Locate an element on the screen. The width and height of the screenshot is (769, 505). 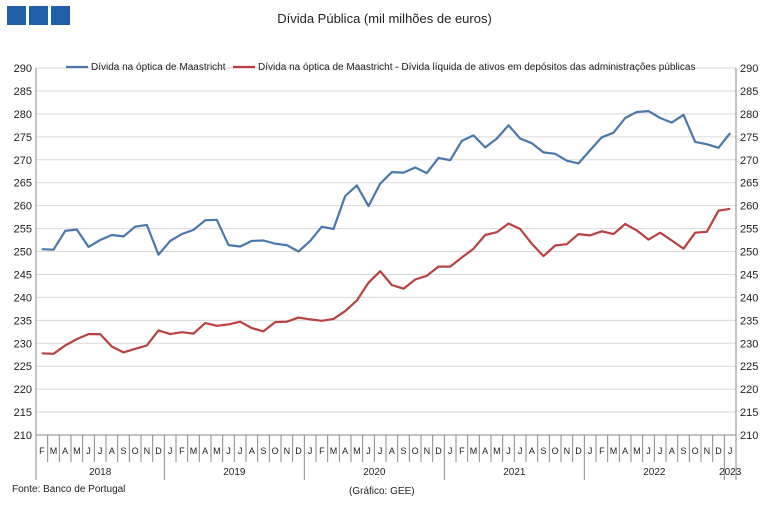
y-tick-label-left: 235 is located at coordinates (23, 321).